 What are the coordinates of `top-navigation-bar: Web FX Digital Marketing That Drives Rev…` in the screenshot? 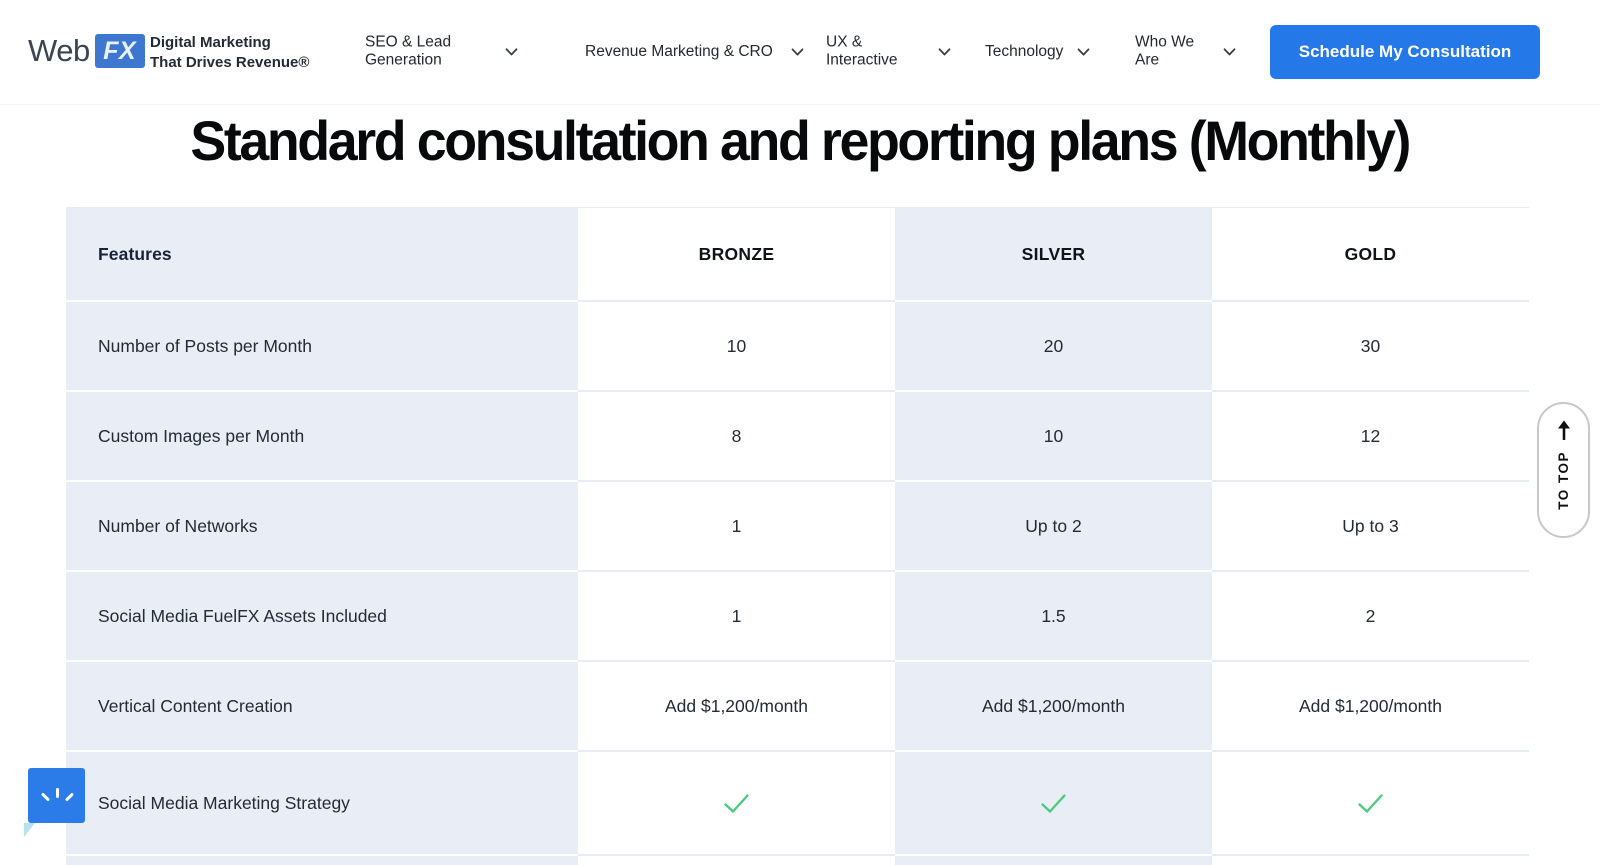 It's located at (800, 52).